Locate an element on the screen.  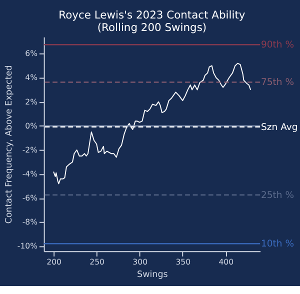
x-axis-title: Swings is located at coordinates (152, 275).